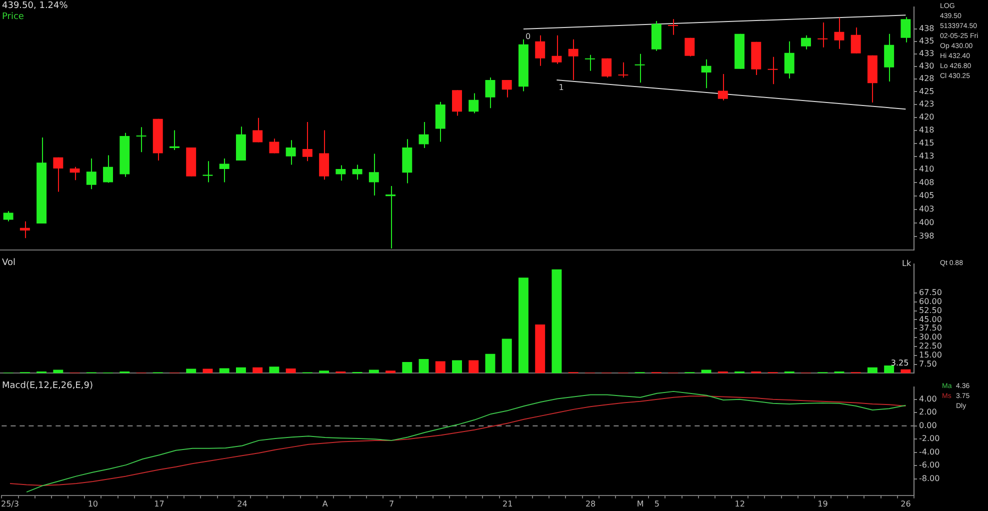 The image size is (988, 511). What do you see at coordinates (930, 355) in the screenshot?
I see `y-tick-label: 15.00` at bounding box center [930, 355].